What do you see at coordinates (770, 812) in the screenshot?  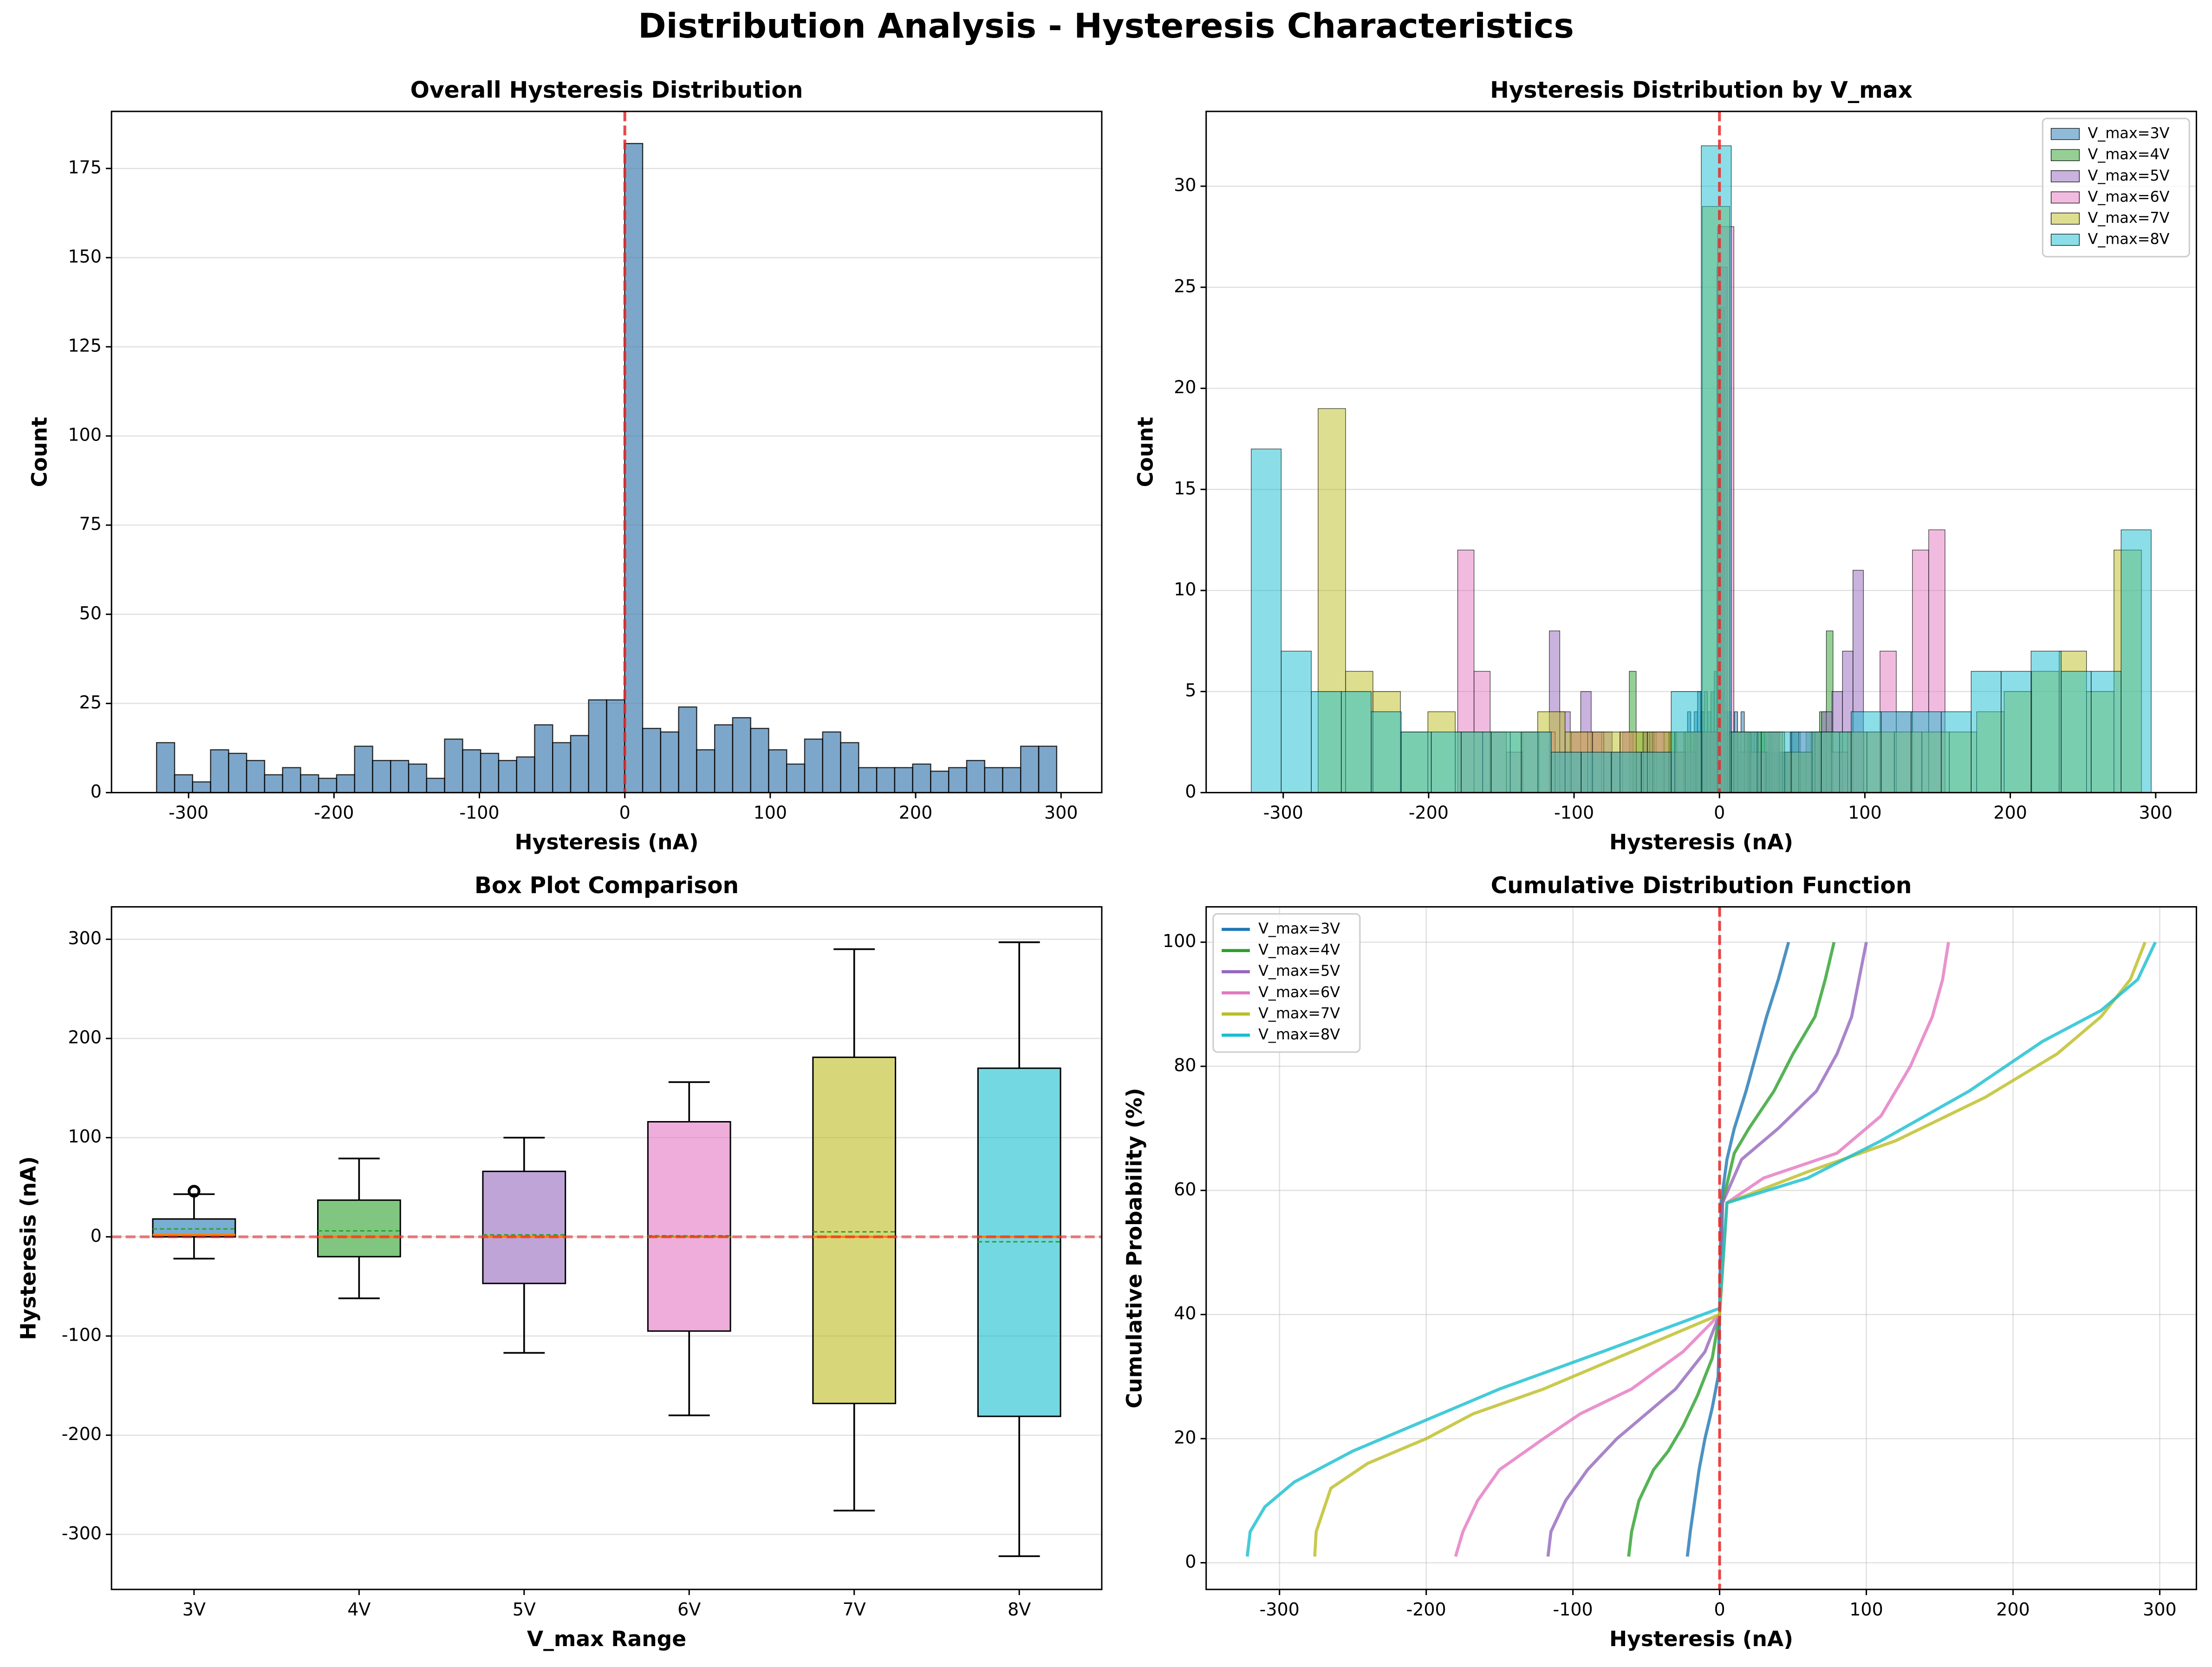 I see `x-tick-label: 100` at bounding box center [770, 812].